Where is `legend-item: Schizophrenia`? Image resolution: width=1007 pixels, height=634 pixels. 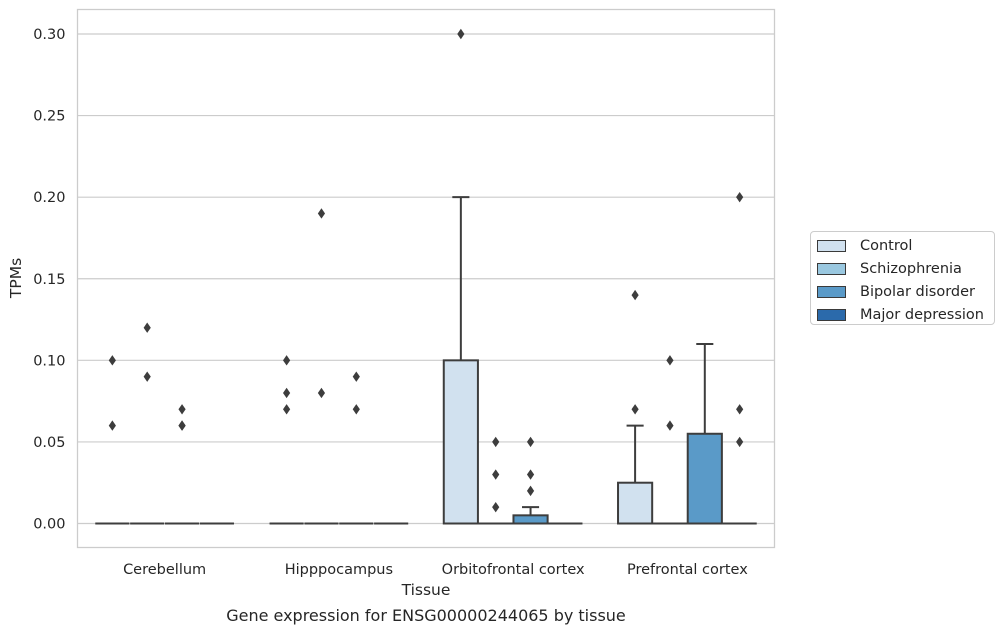 legend-item: Schizophrenia is located at coordinates (889, 269).